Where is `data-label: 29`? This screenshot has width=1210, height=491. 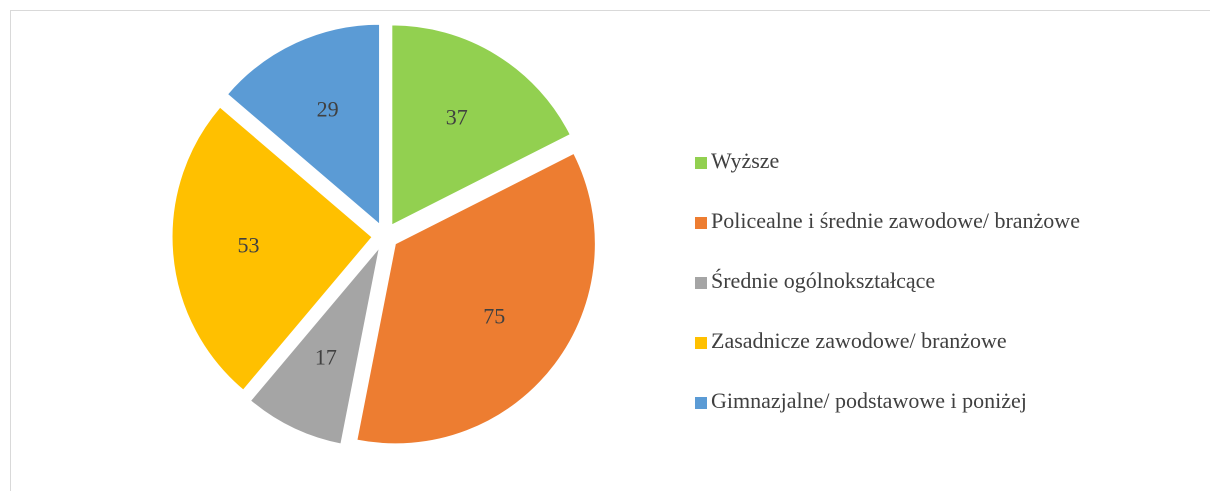 data-label: 29 is located at coordinates (328, 109).